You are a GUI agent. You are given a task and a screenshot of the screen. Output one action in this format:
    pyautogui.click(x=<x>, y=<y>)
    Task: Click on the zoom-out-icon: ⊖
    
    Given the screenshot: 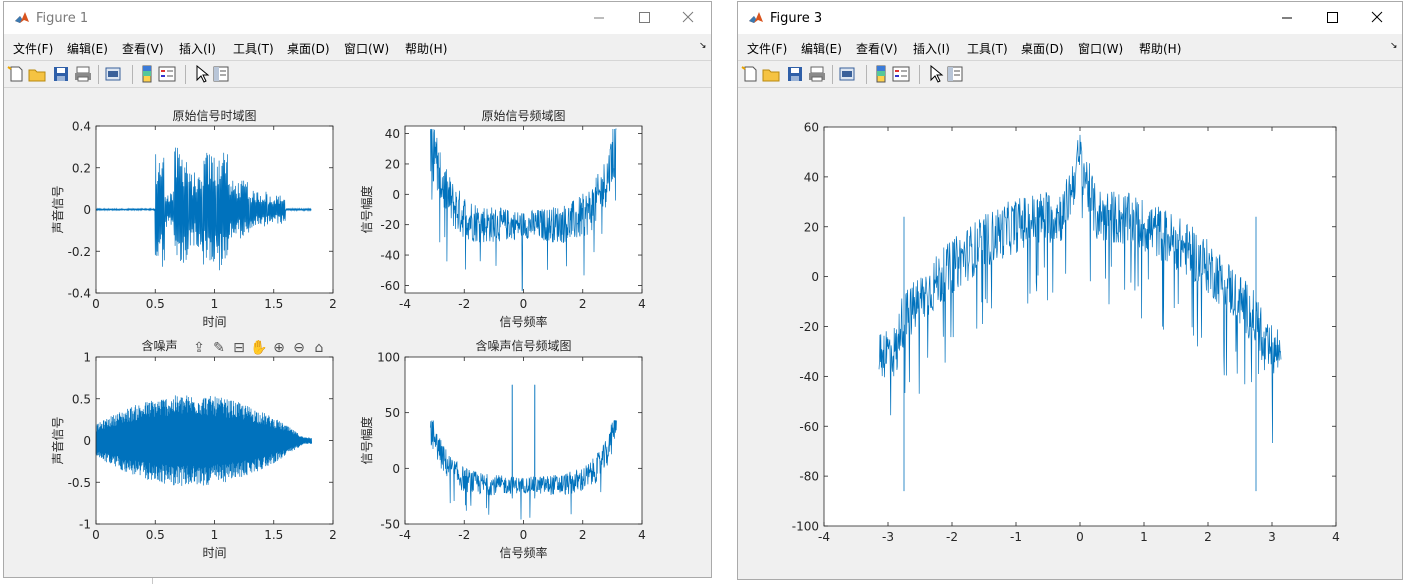 What is the action you would take?
    pyautogui.click(x=299, y=348)
    